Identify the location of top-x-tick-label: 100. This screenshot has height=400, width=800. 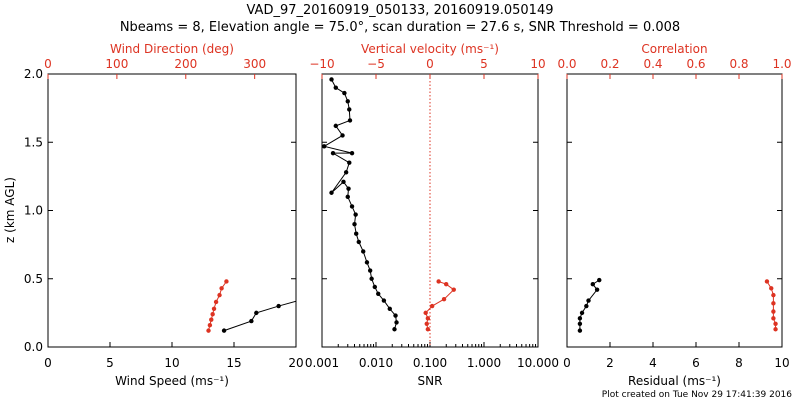
(116, 64).